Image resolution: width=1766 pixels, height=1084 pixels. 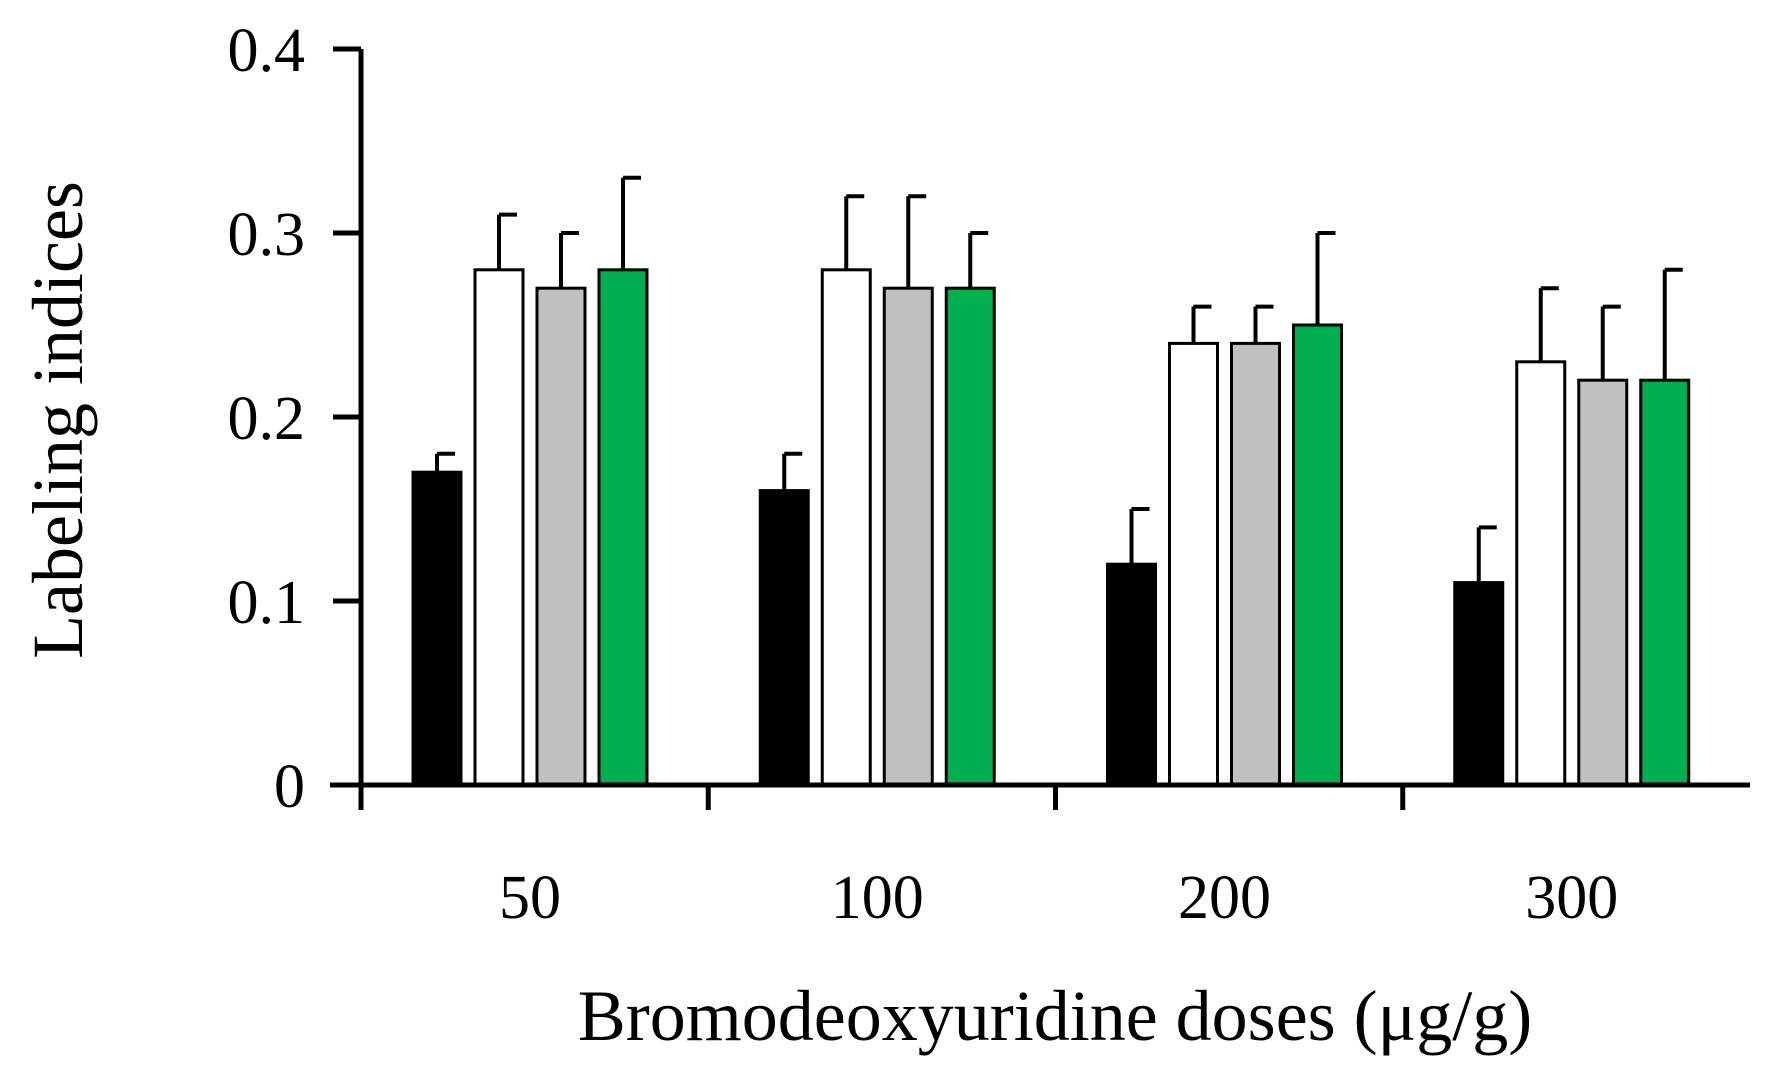 What do you see at coordinates (289, 787) in the screenshot?
I see `y-tick-label: 0` at bounding box center [289, 787].